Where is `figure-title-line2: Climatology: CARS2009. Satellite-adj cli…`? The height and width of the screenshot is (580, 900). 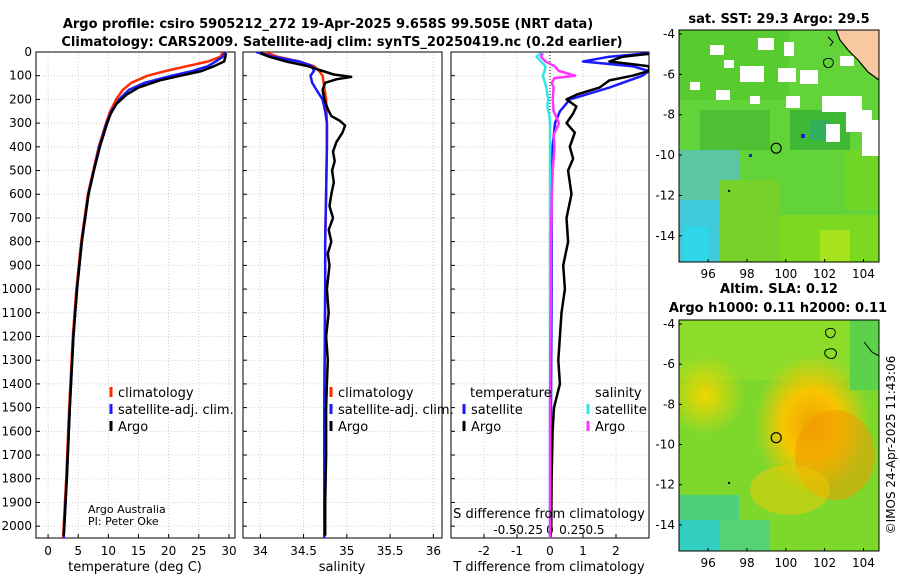 figure-title-line2: Climatology: CARS2009. Satellite-adj cli… is located at coordinates (341, 42).